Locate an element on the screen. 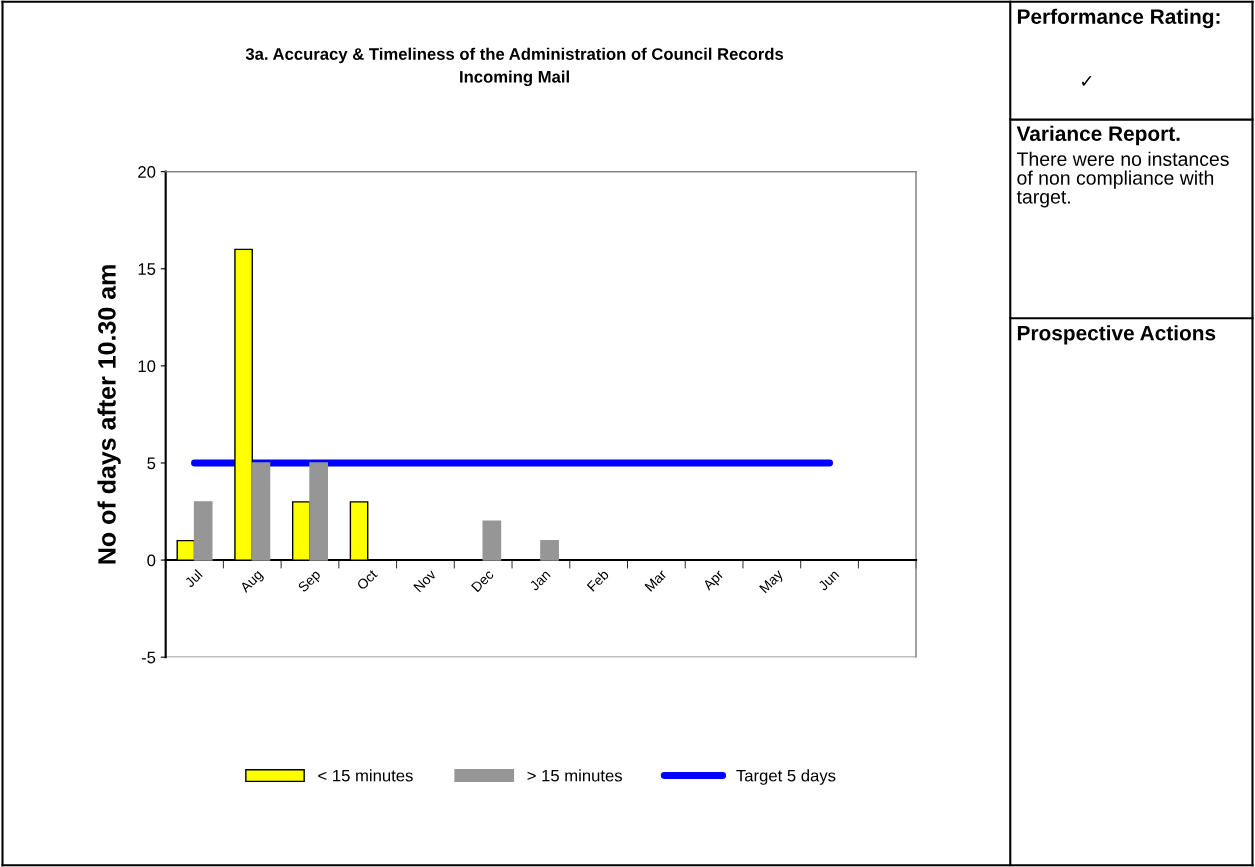 This screenshot has height=867, width=1255. x-tick-label: Aug is located at coordinates (252, 582).